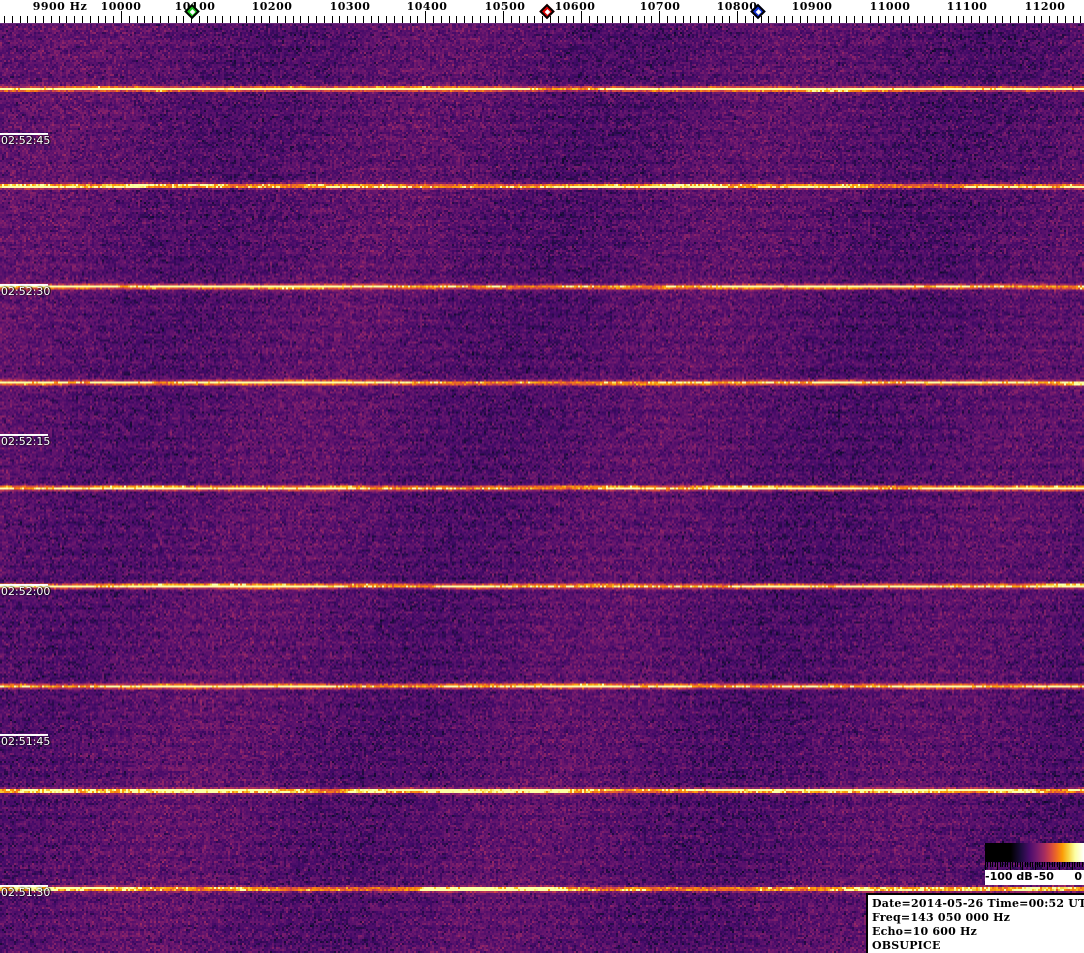  I want to click on freq-major-tick, so click(121, 17).